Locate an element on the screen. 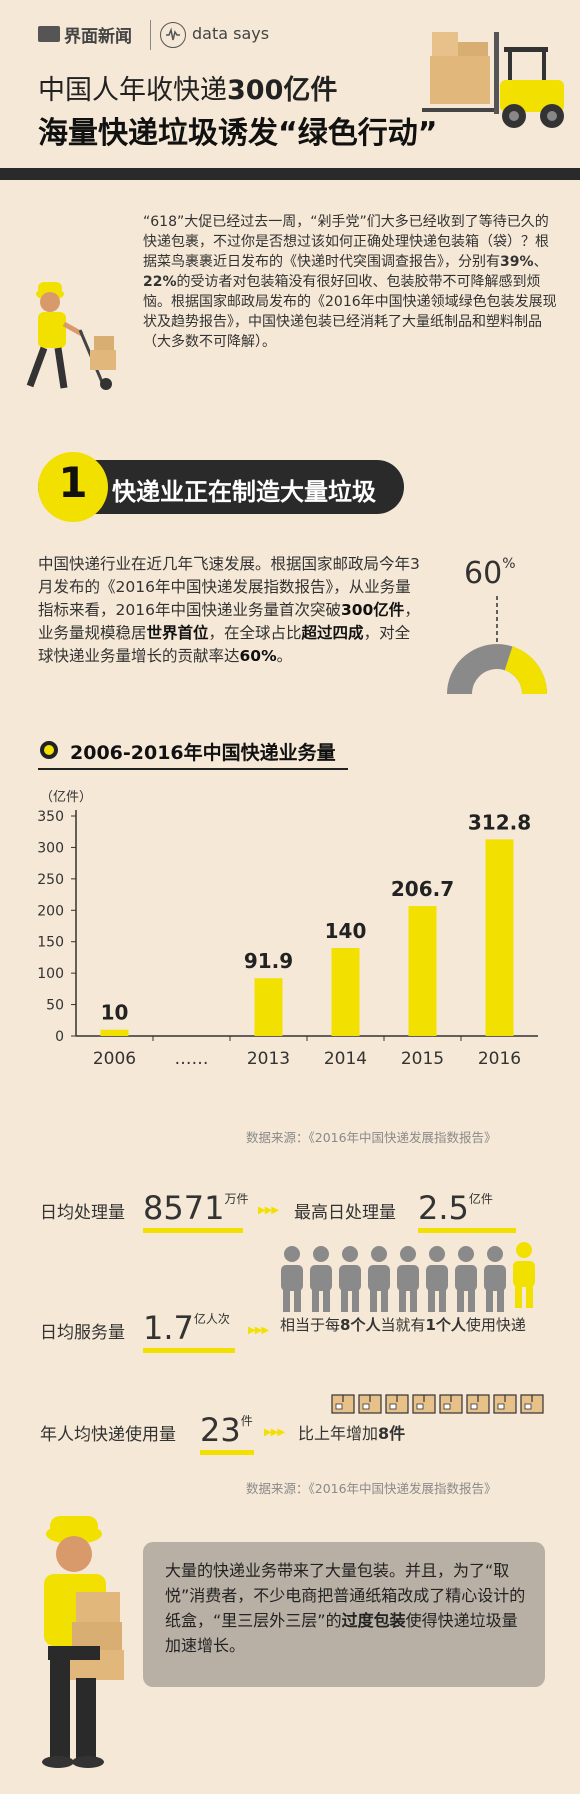  header-divider is located at coordinates (150, 35).